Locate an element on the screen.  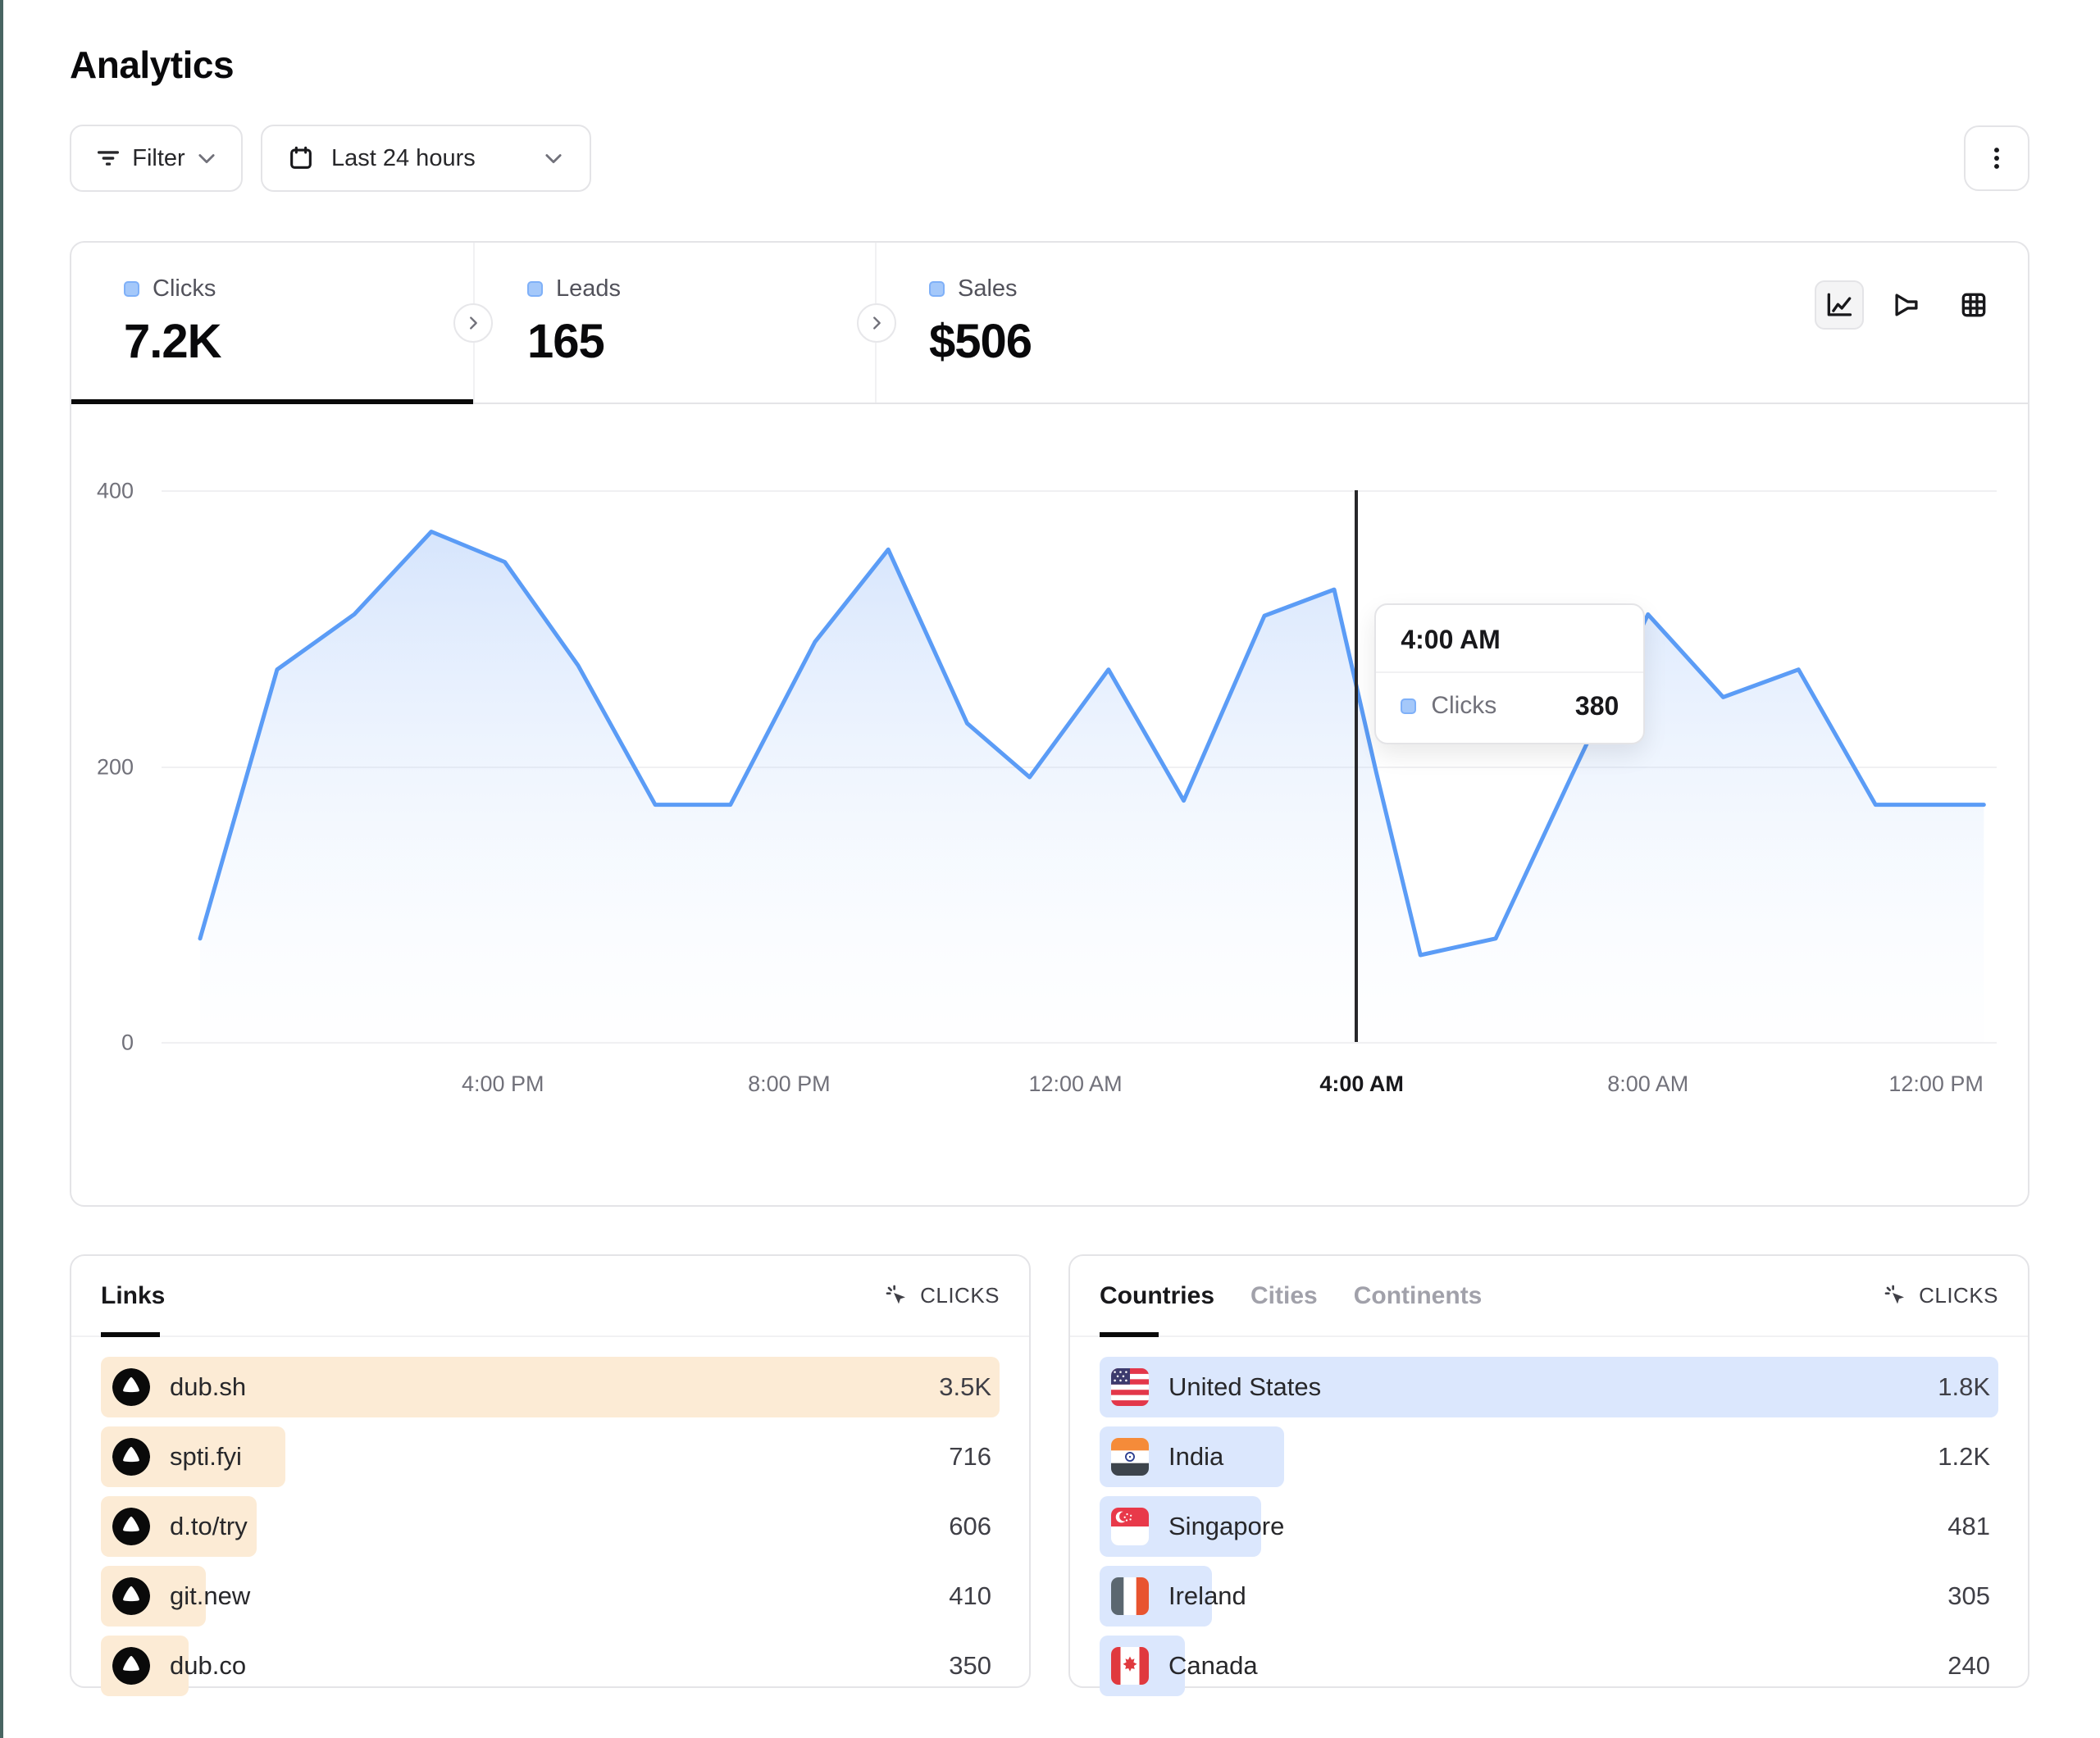
tab-links: Links is located at coordinates (133, 1296).